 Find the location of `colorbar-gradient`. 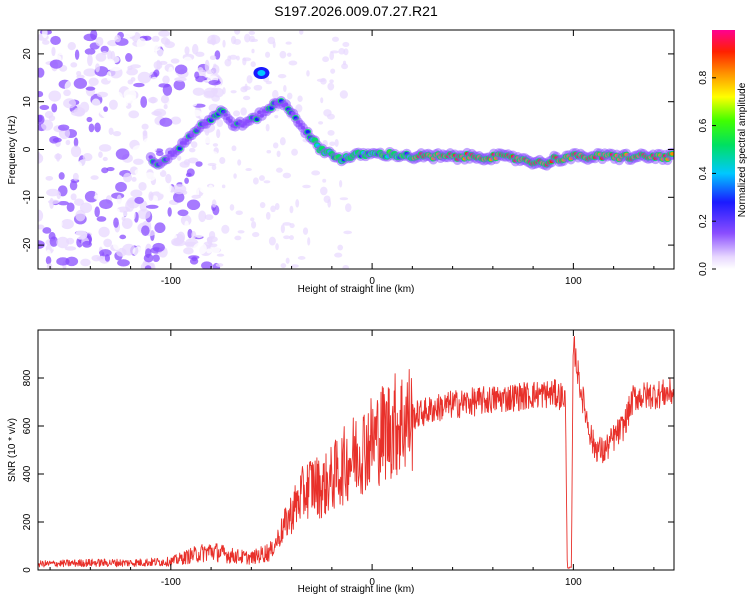

colorbar-gradient is located at coordinates (723, 149).